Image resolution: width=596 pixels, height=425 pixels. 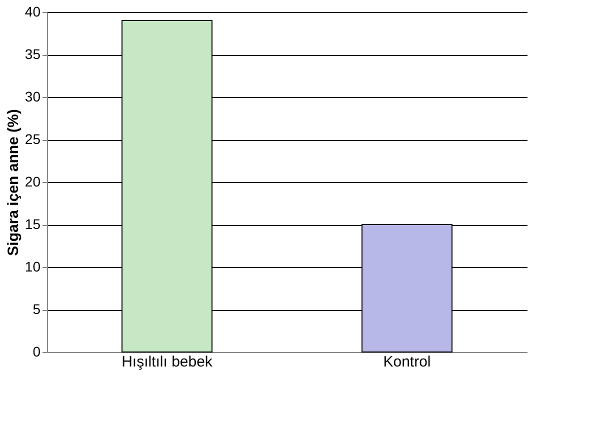 I want to click on x-tick-label: Kontrol, so click(x=407, y=362).